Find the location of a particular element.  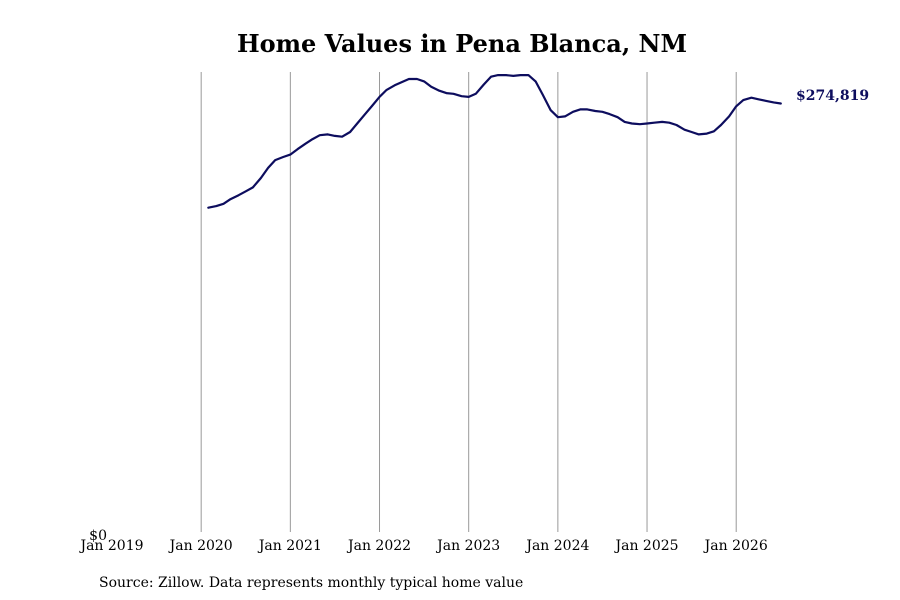

home-value-series-line is located at coordinates (494, 141).